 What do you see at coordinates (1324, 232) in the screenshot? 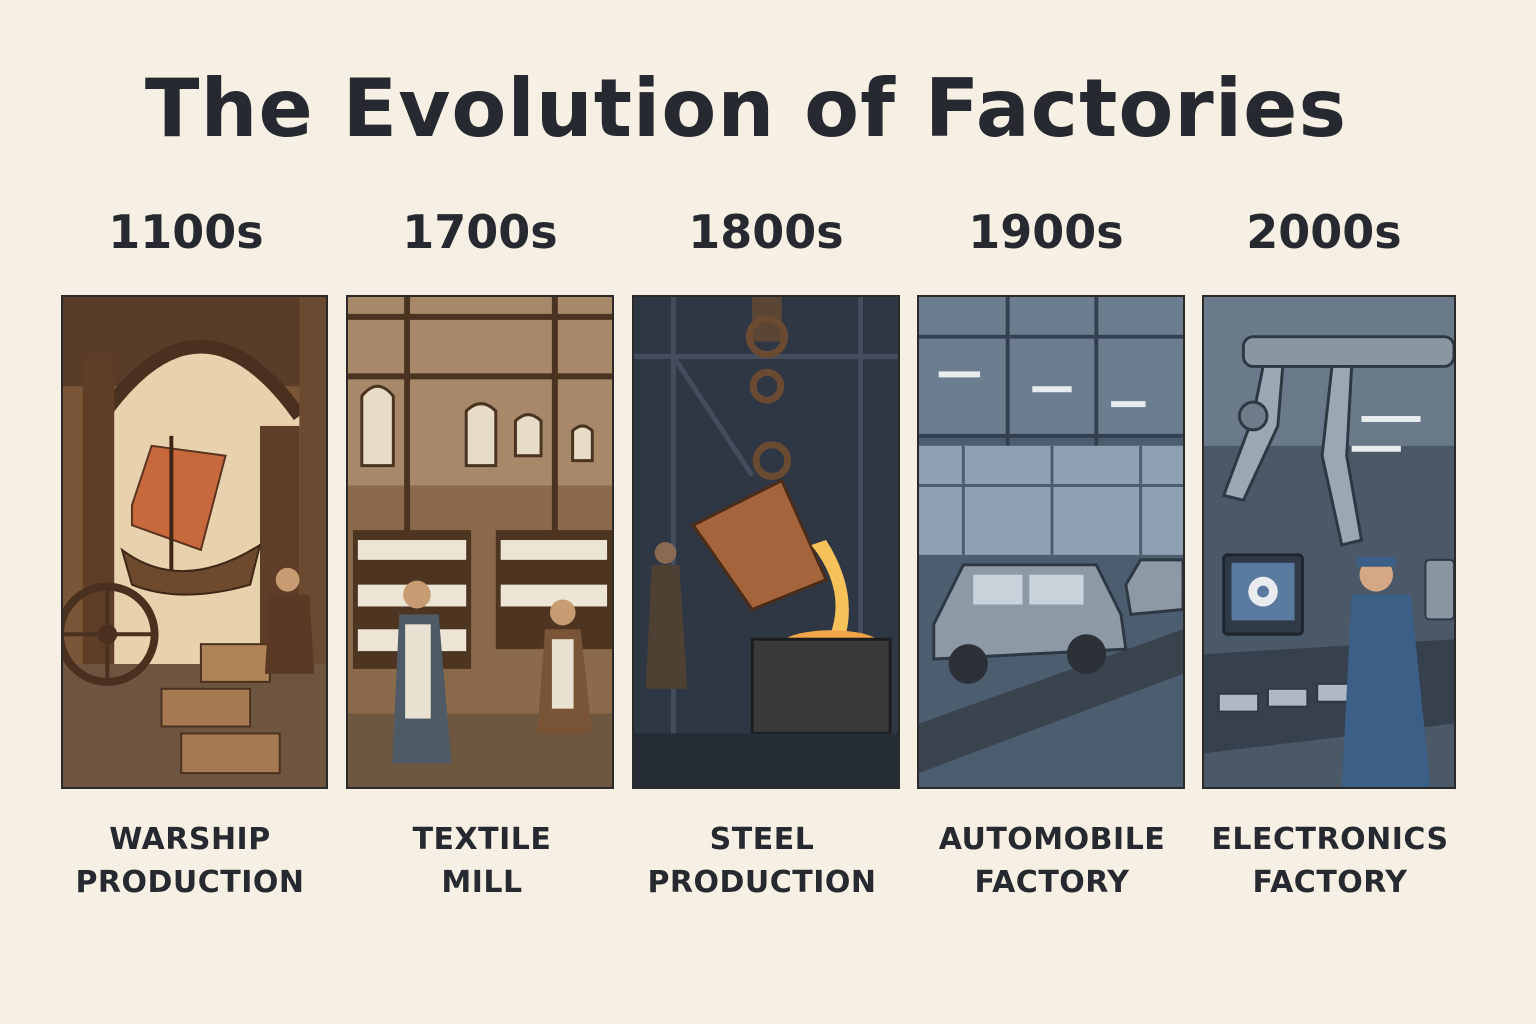
I see `era-heading-2000s: 2000s` at bounding box center [1324, 232].